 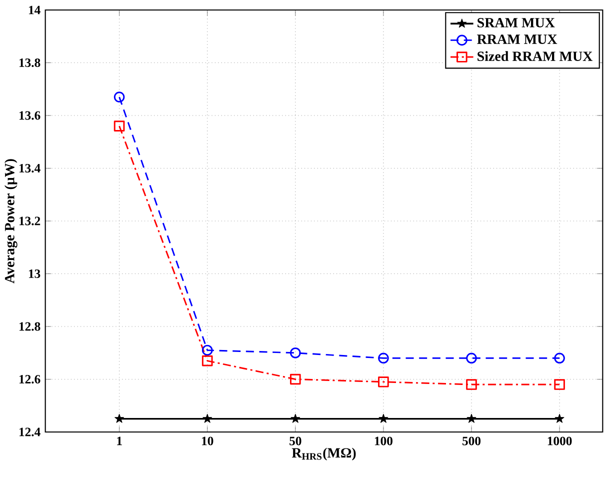 I want to click on y-tick-label: 14, so click(x=34, y=10).